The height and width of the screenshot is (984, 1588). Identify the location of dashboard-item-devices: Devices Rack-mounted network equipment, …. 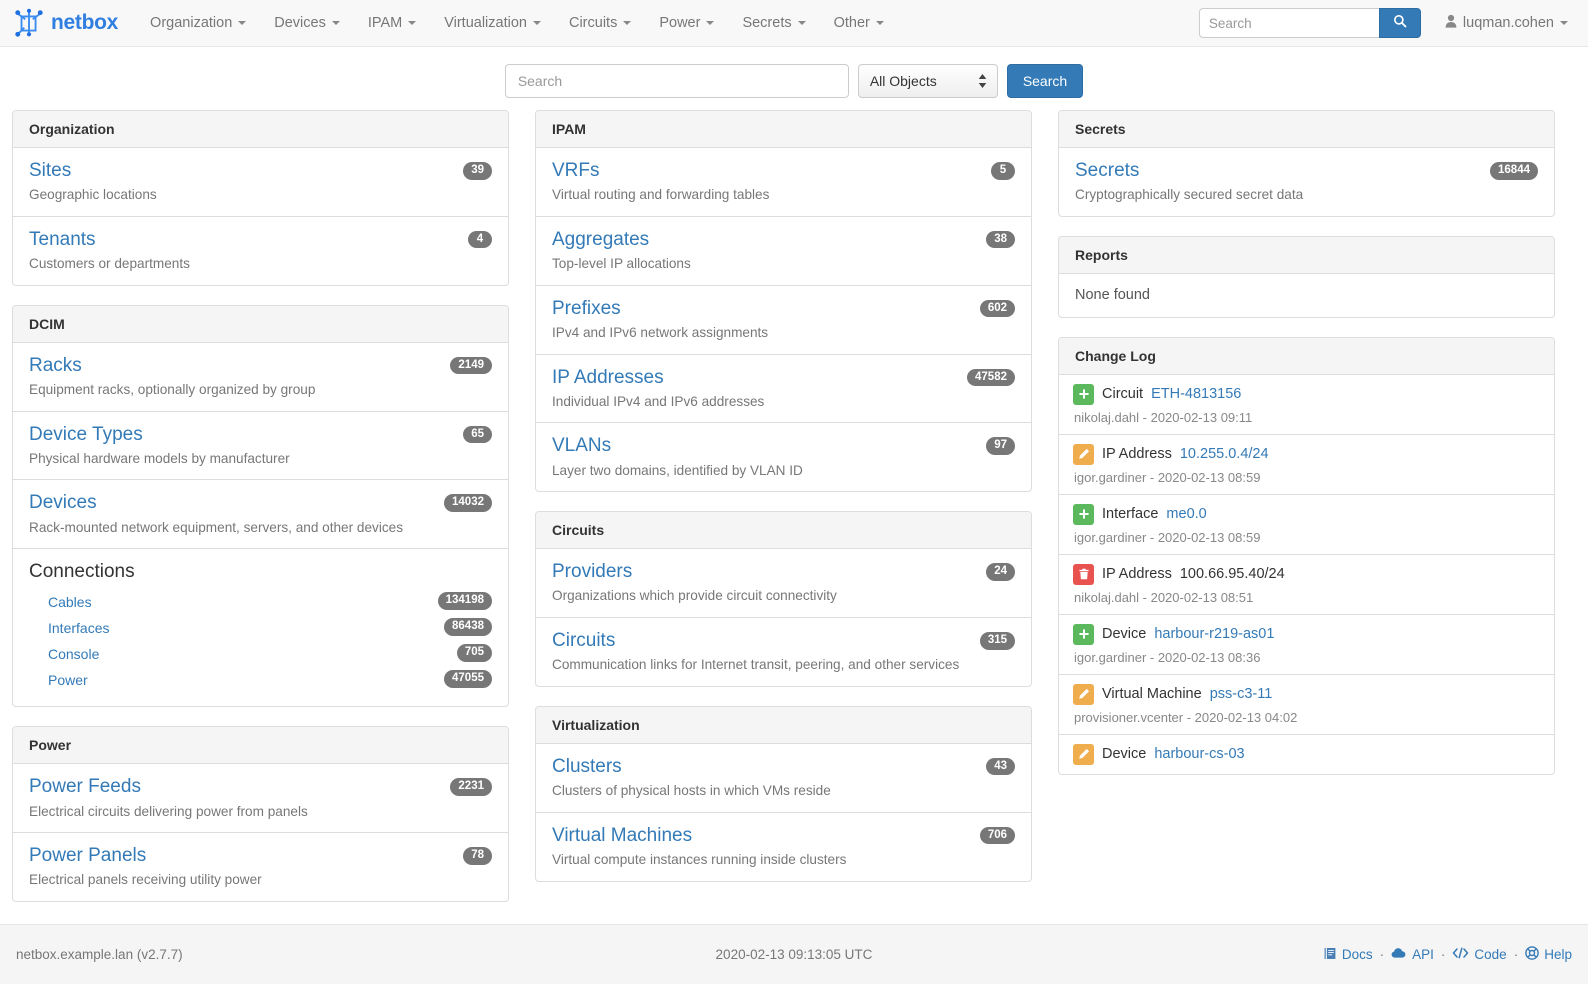
(260, 515).